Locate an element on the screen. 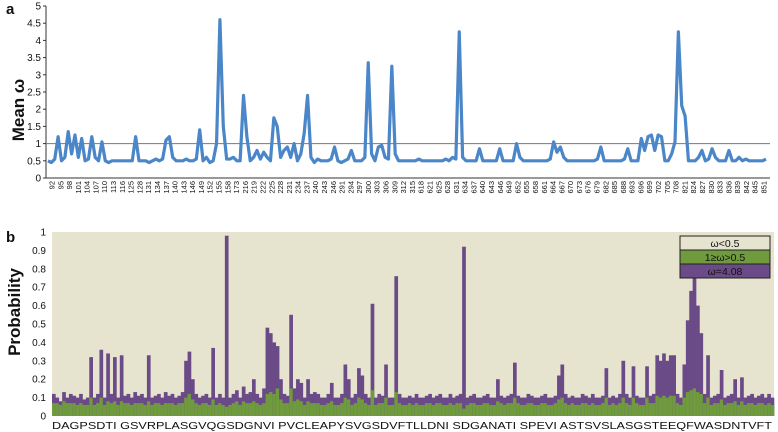  panel-a-xtick-label-22: 216 is located at coordinates (245, 187).